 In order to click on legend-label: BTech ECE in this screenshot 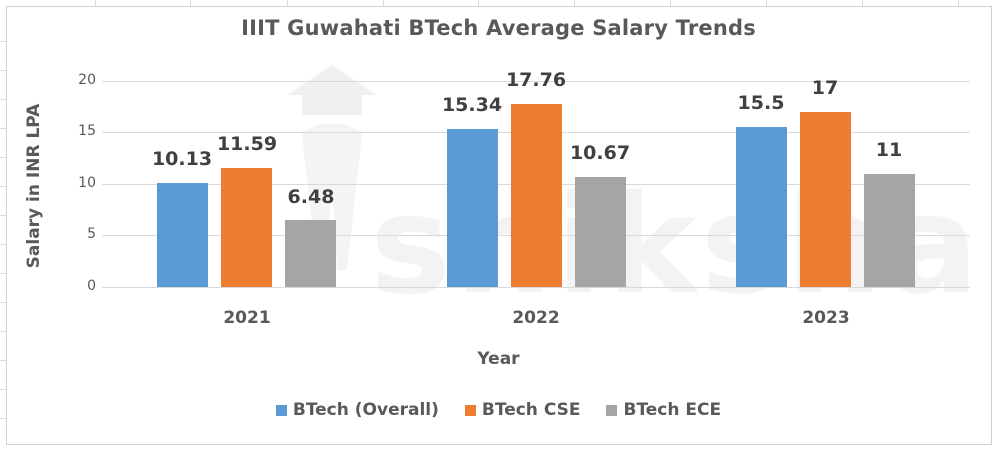, I will do `click(672, 410)`.